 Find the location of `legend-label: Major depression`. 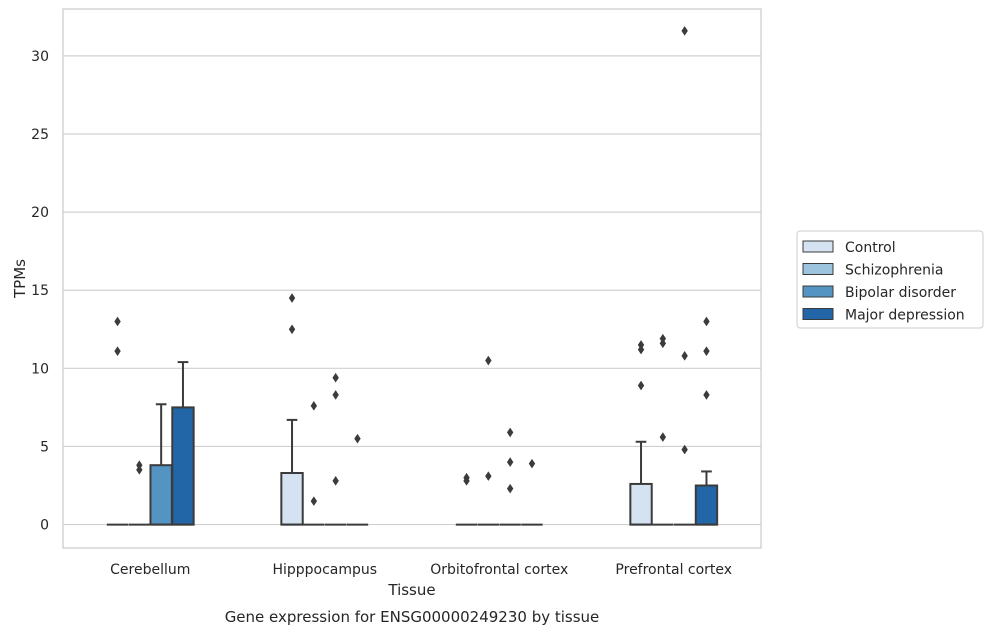

legend-label: Major depression is located at coordinates (905, 316).